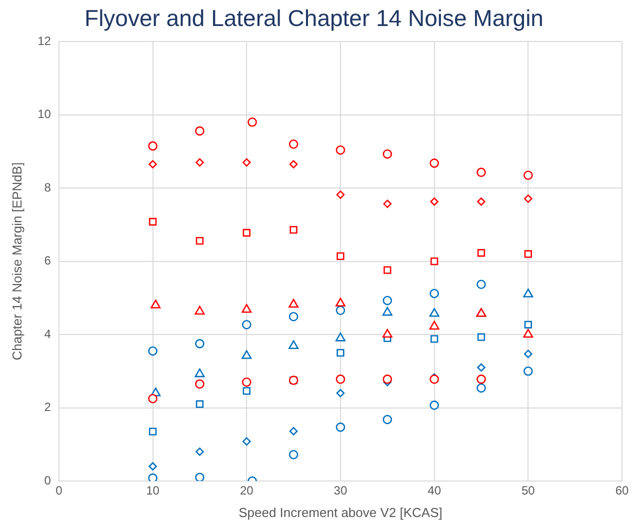 The height and width of the screenshot is (529, 634). What do you see at coordinates (314, 18) in the screenshot?
I see `chart-title: Flyover and Lateral Chapter 14 Noise Margin` at bounding box center [314, 18].